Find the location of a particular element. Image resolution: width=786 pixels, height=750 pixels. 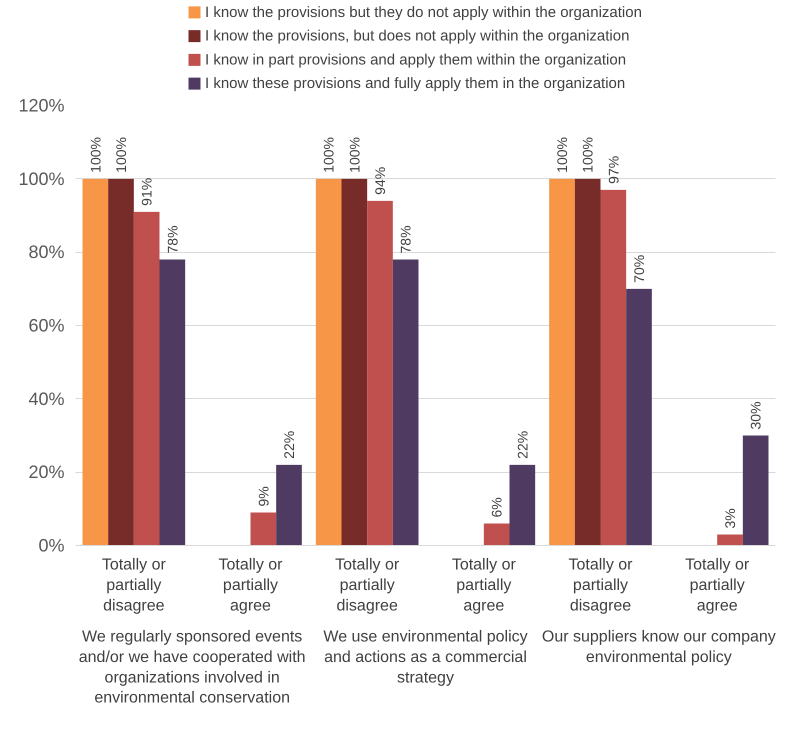

data-label: 6% is located at coordinates (496, 507).